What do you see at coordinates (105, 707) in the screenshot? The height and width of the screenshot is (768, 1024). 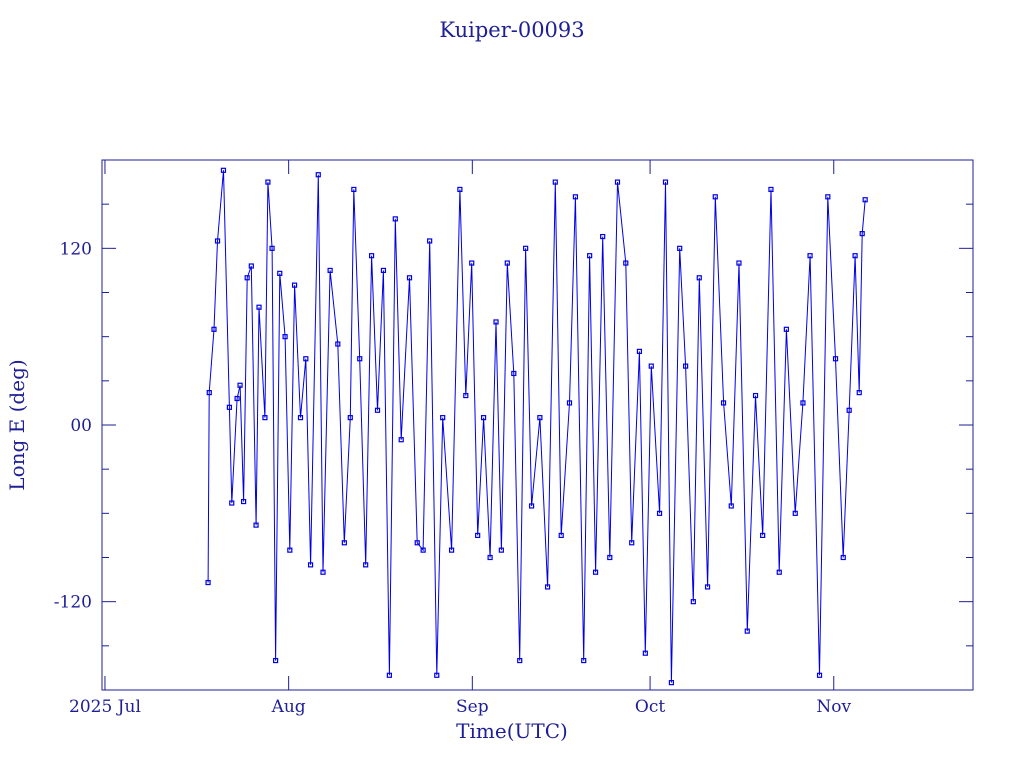 I see `x-tick-label: 2025 Jul` at bounding box center [105, 707].